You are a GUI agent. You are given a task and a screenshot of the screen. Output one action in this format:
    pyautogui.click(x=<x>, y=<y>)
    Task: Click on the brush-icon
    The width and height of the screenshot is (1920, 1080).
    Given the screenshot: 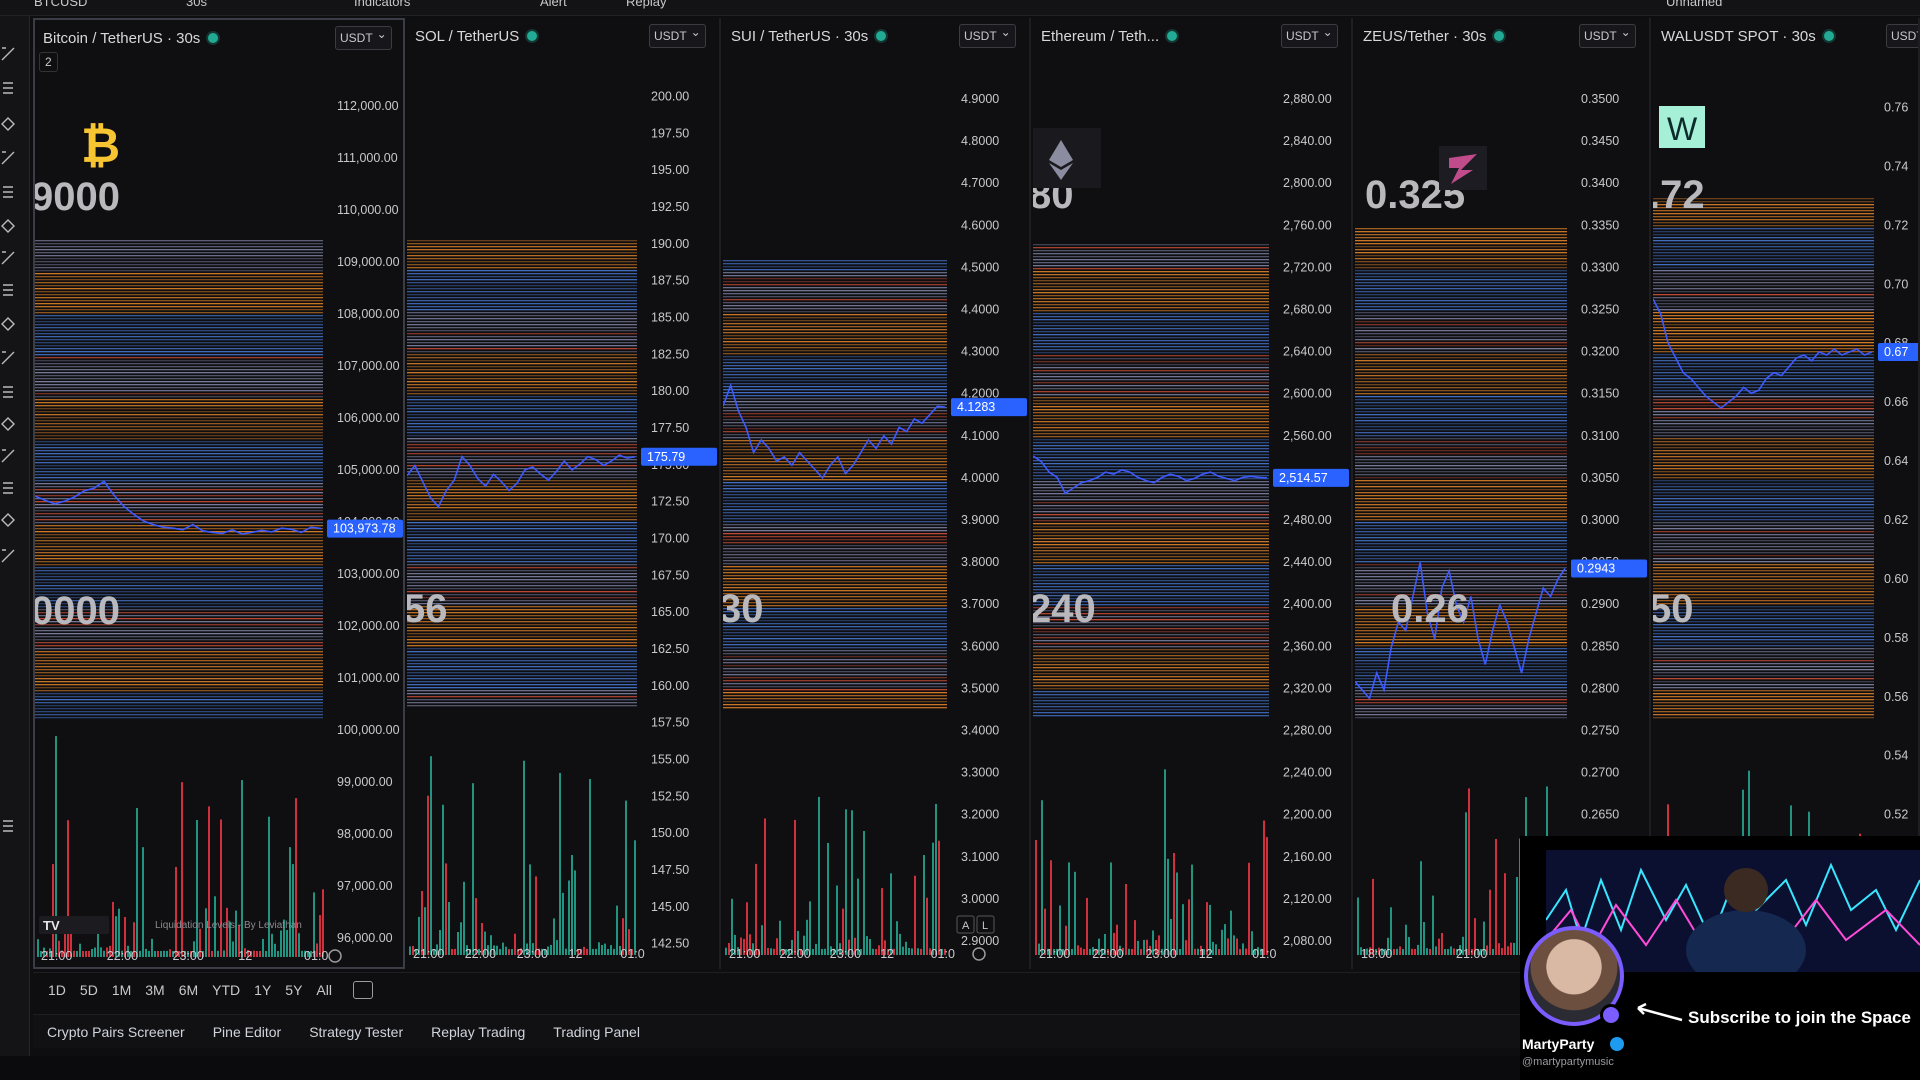 What is the action you would take?
    pyautogui.click(x=8, y=226)
    